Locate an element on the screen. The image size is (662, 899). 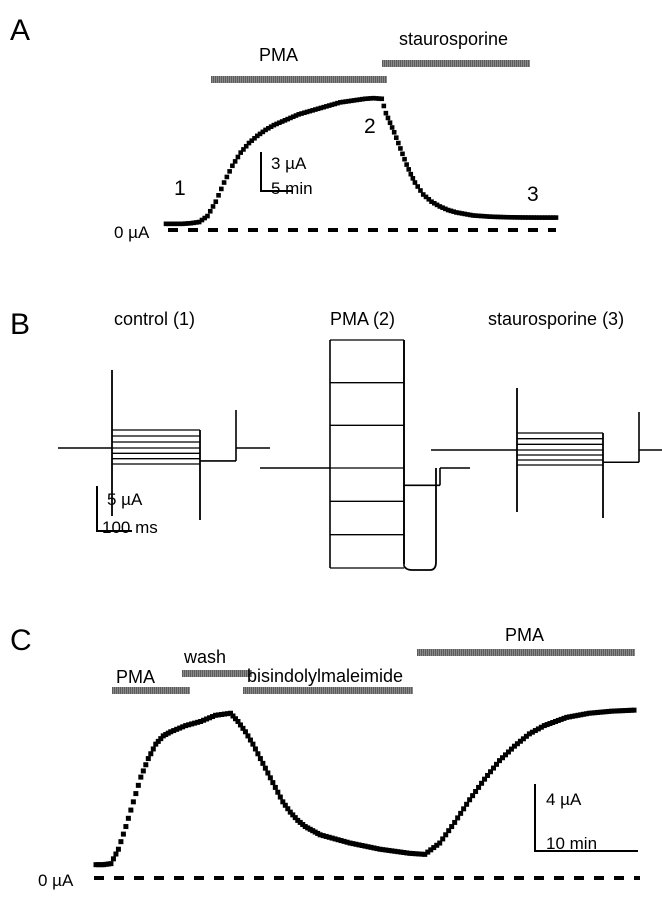
panel-c-bar-label-pma-second: PMA is located at coordinates (525, 635).